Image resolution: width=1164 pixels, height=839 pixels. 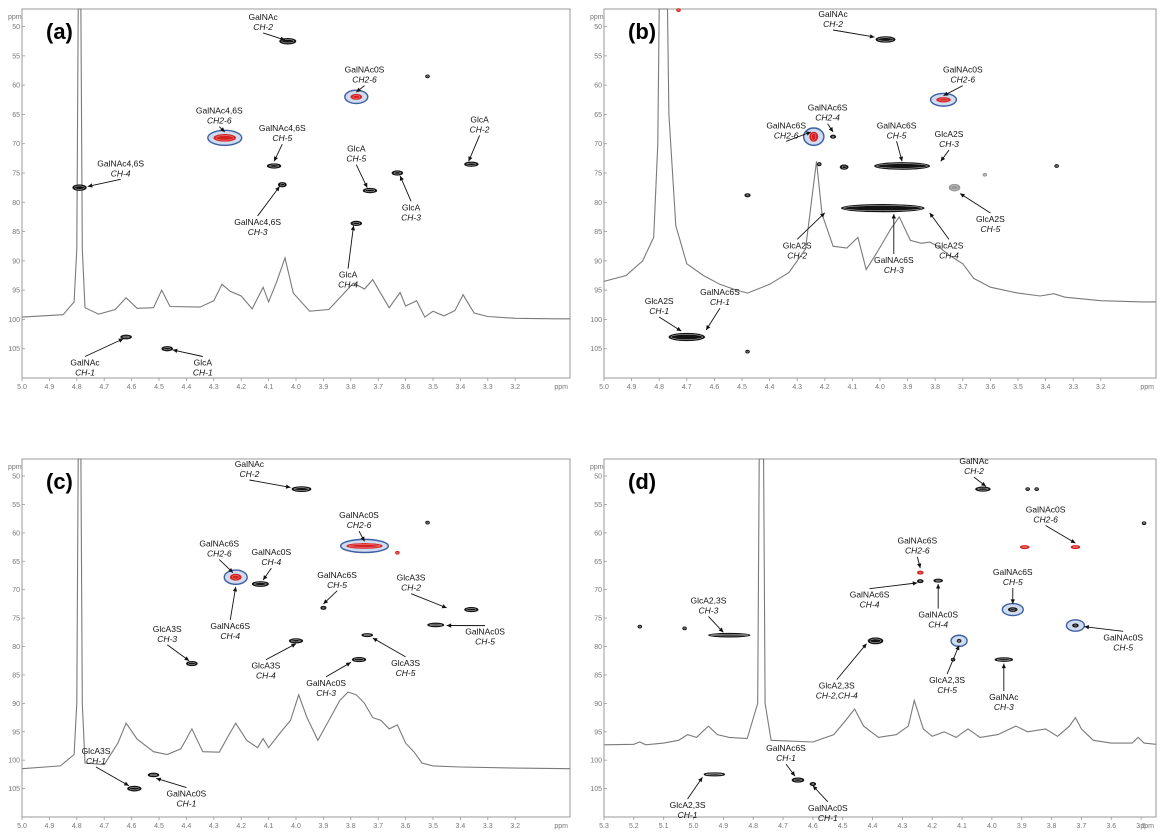 I want to click on annotation-residue: GlcA, so click(x=479, y=119).